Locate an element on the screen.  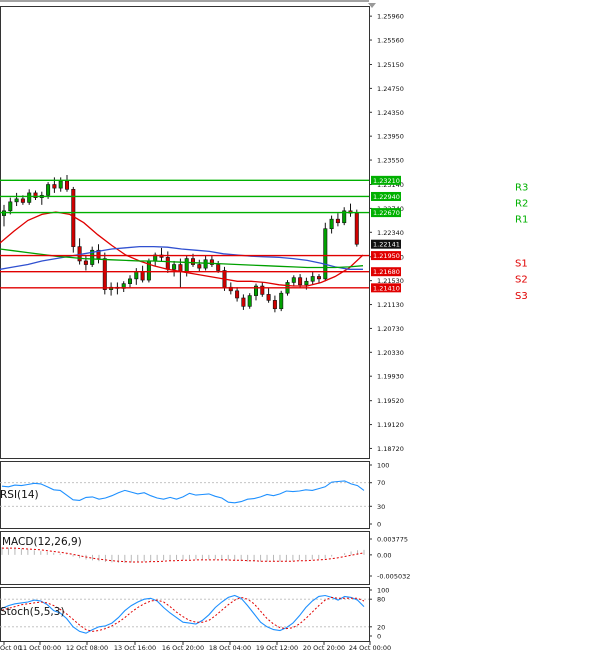
r1-level-tag is located at coordinates (386, 213).